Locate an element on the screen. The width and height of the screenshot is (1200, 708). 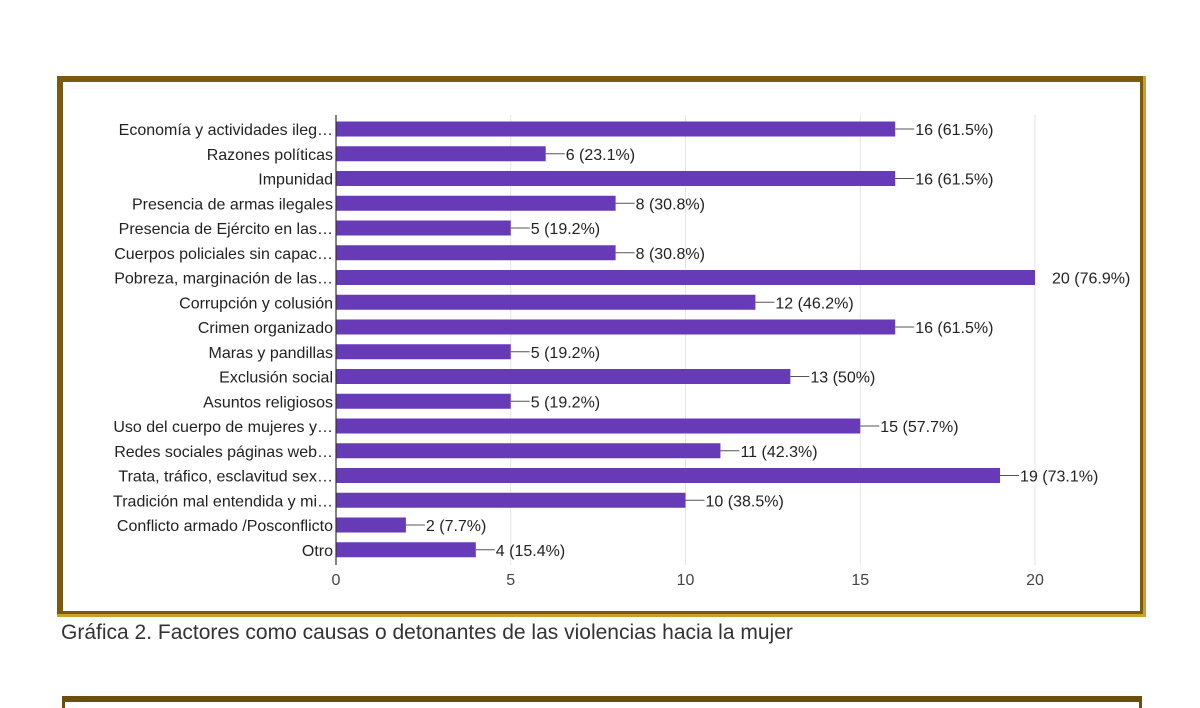
x-tick-label: 0 is located at coordinates (336, 580).